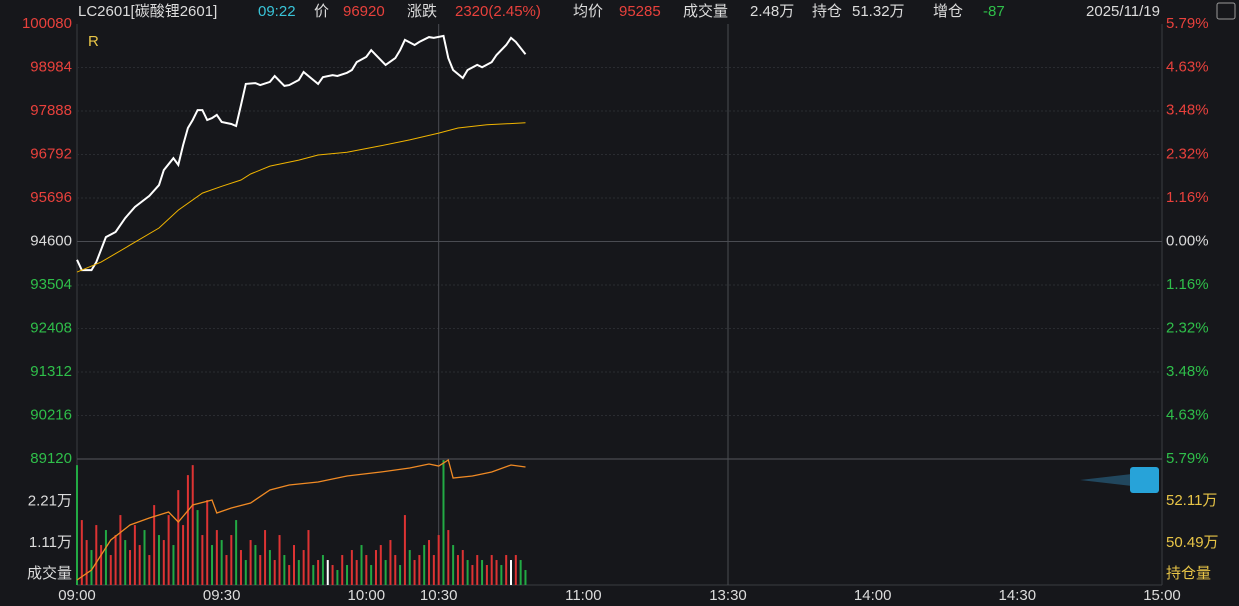  What do you see at coordinates (51, 240) in the screenshot?
I see `y-tick-label: 94600` at bounding box center [51, 240].